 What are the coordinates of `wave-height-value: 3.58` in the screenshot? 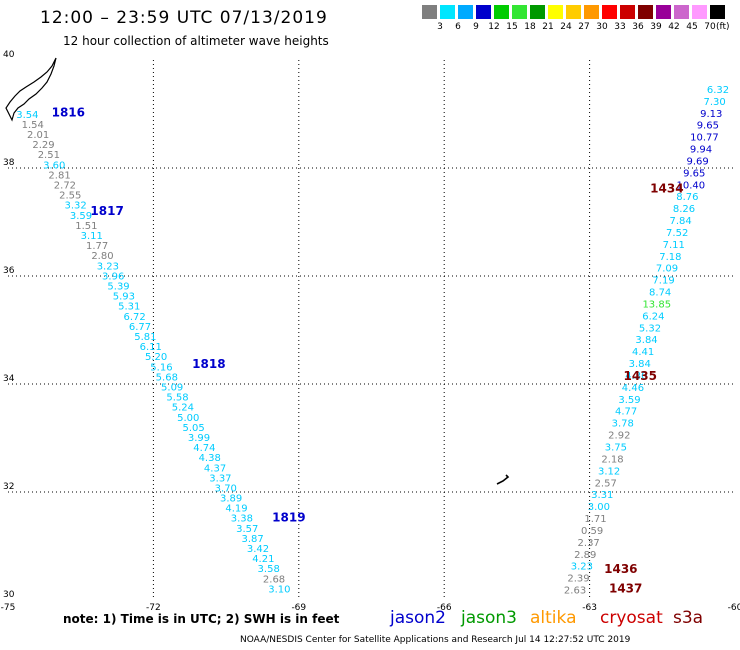 It's located at (269, 569).